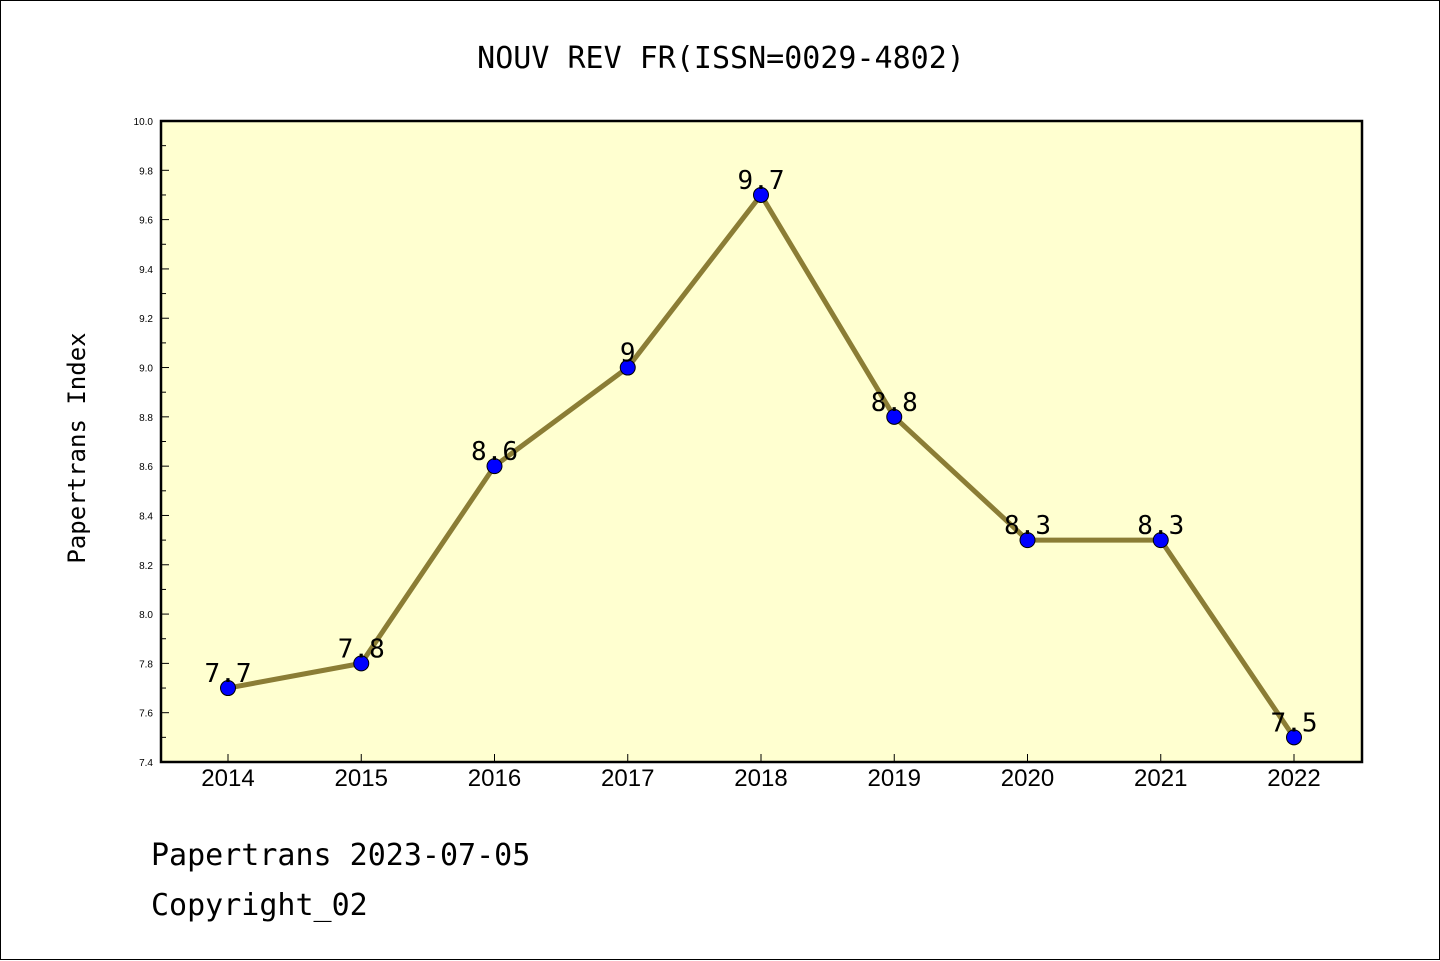 The width and height of the screenshot is (1440, 961). I want to click on y-tick-label: 8.4, so click(146, 516).